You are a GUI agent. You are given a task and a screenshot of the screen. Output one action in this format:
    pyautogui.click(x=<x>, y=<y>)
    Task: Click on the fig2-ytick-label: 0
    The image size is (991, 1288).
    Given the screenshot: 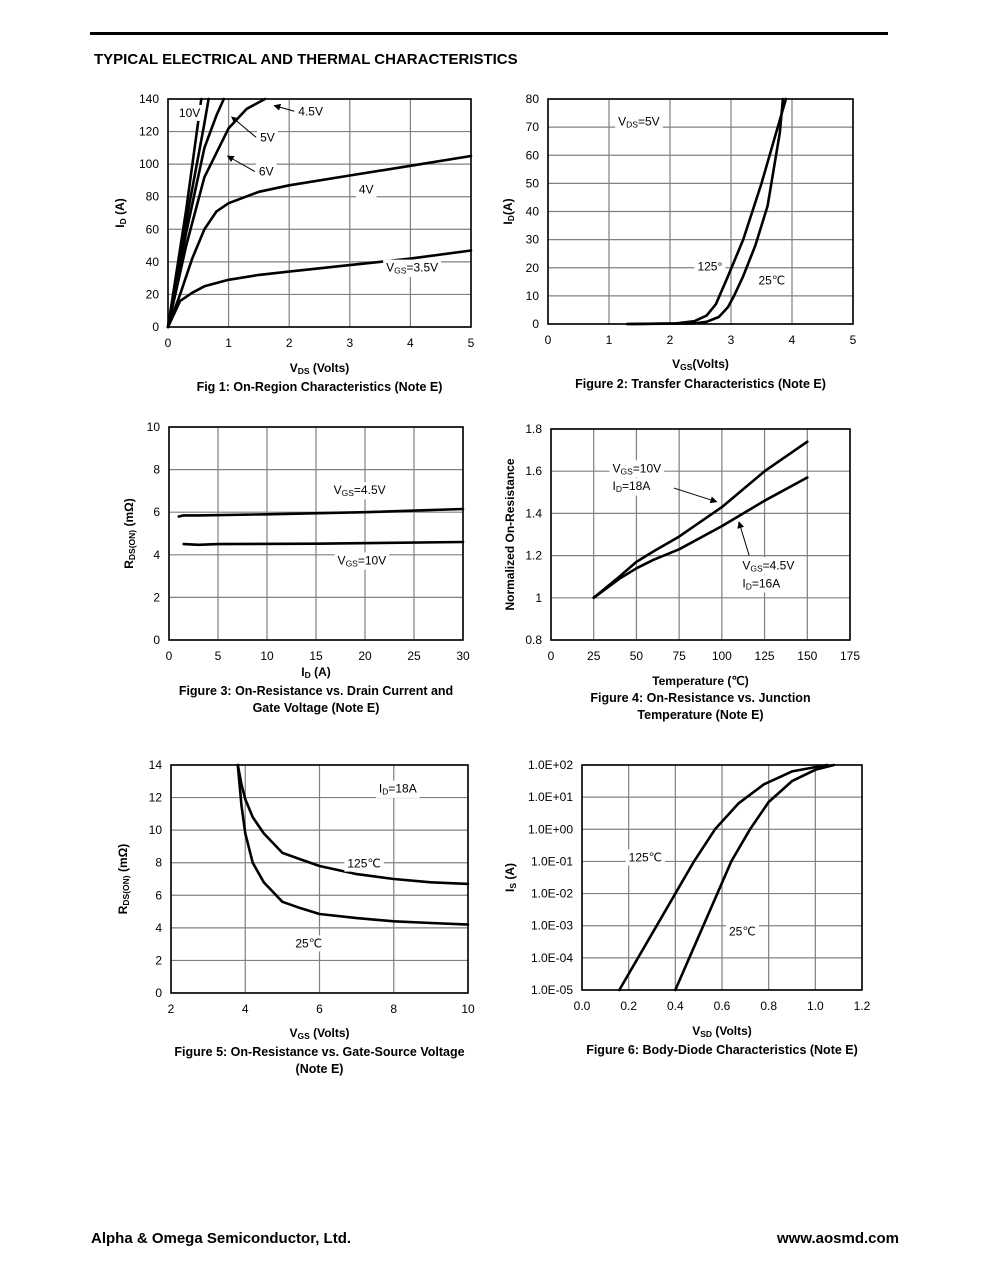 What is the action you would take?
    pyautogui.click(x=535, y=324)
    